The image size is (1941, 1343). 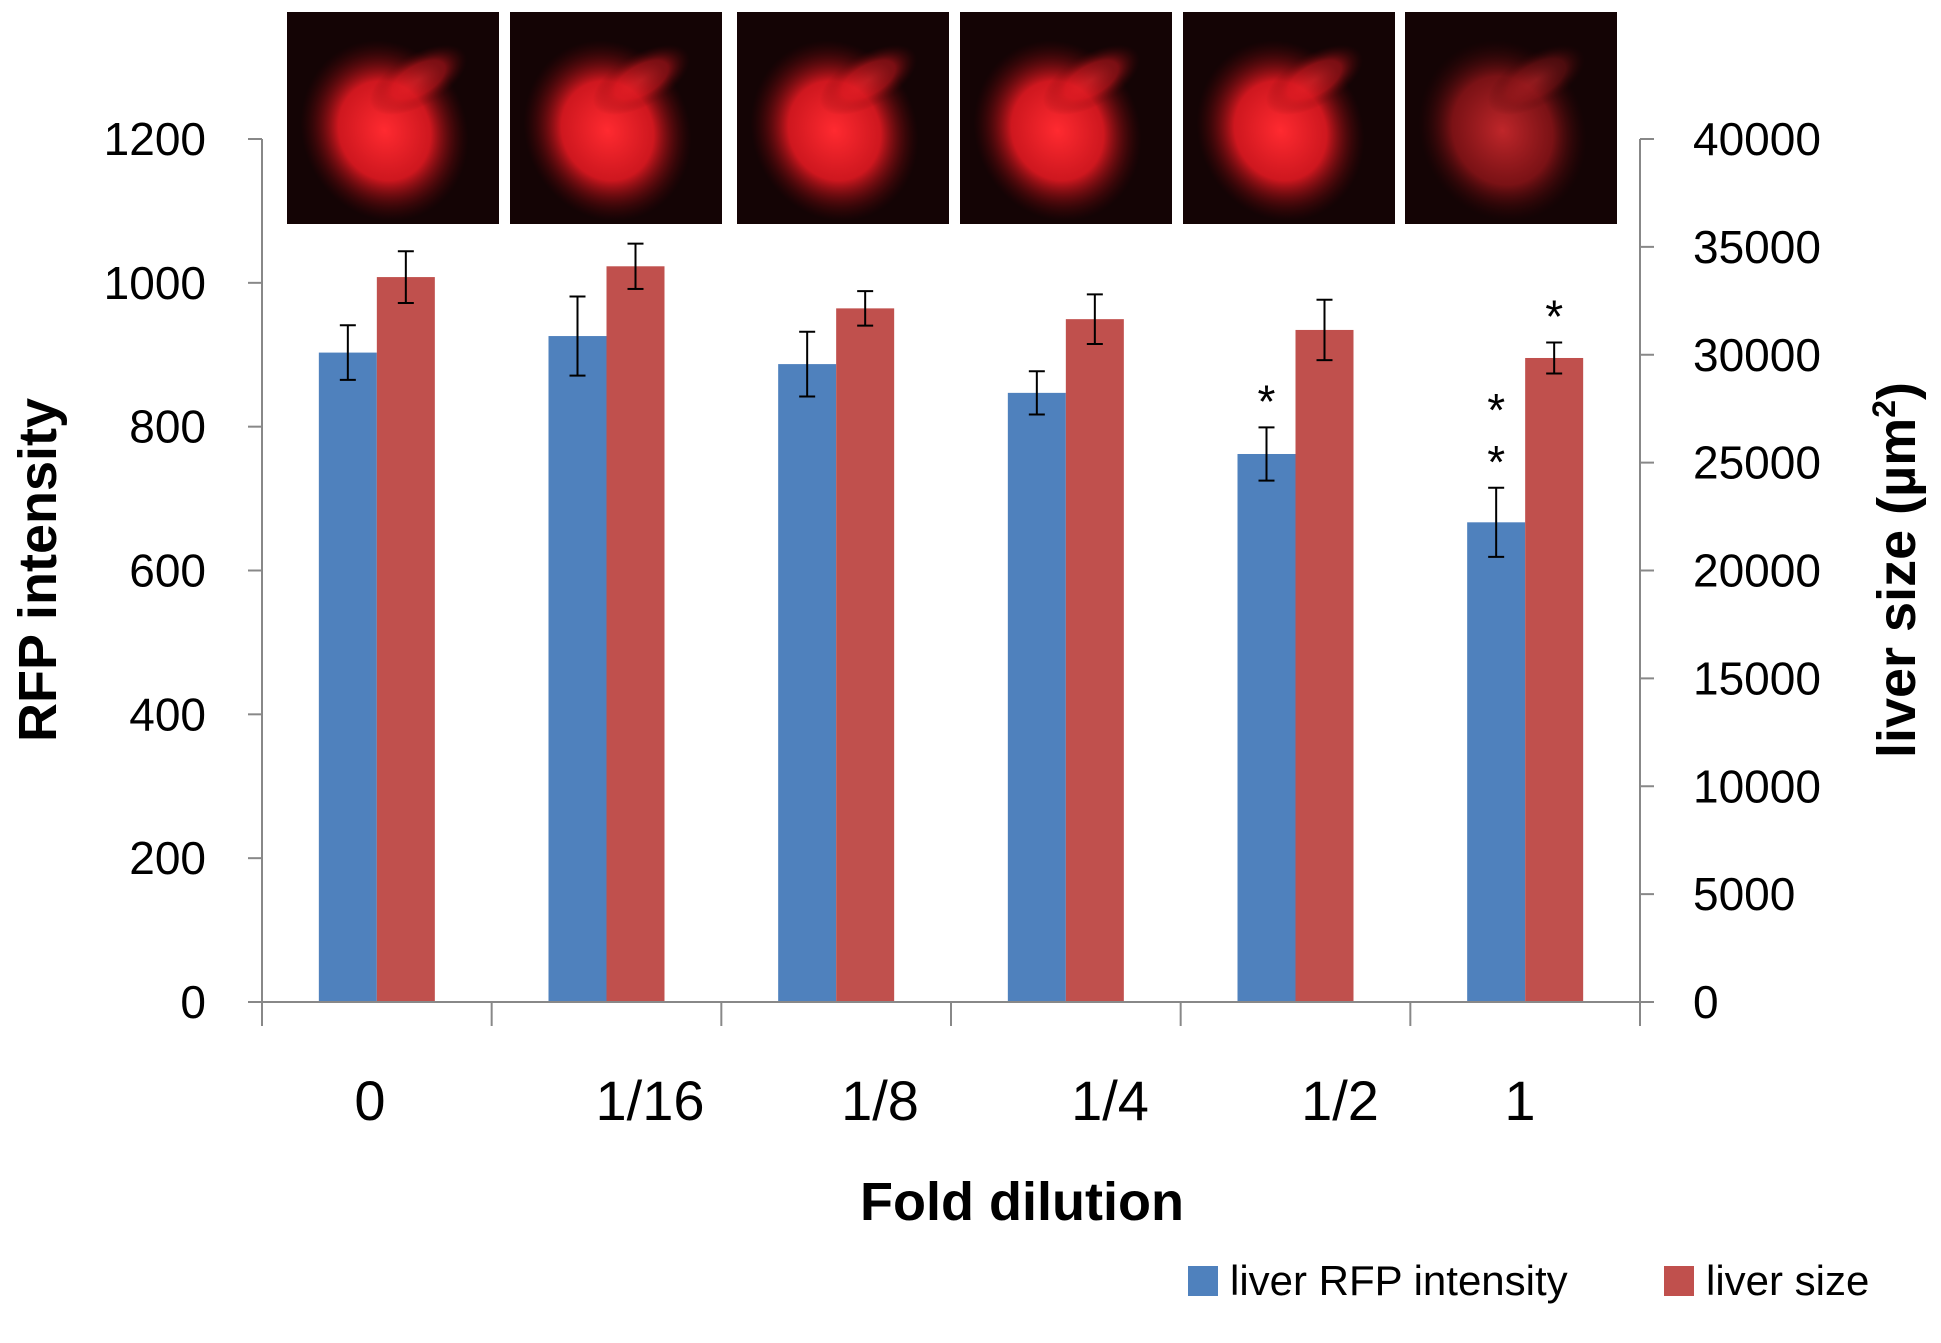 What do you see at coordinates (1884, 409) in the screenshot?
I see `y2-axis-title-sup: 2` at bounding box center [1884, 409].